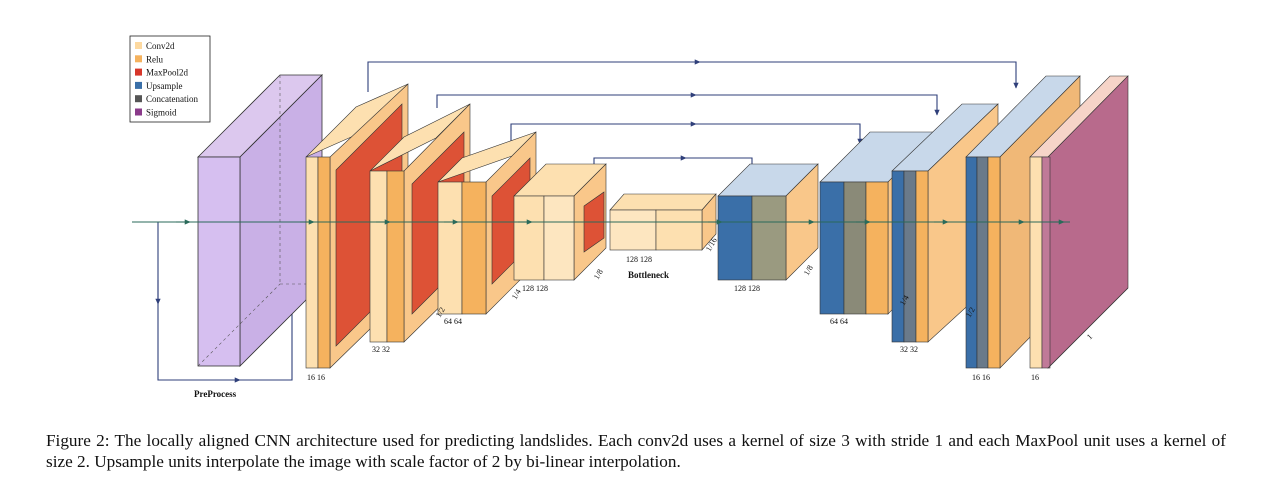 The height and width of the screenshot is (501, 1262). I want to click on scale-label-dec4: 1/8, so click(808, 270).